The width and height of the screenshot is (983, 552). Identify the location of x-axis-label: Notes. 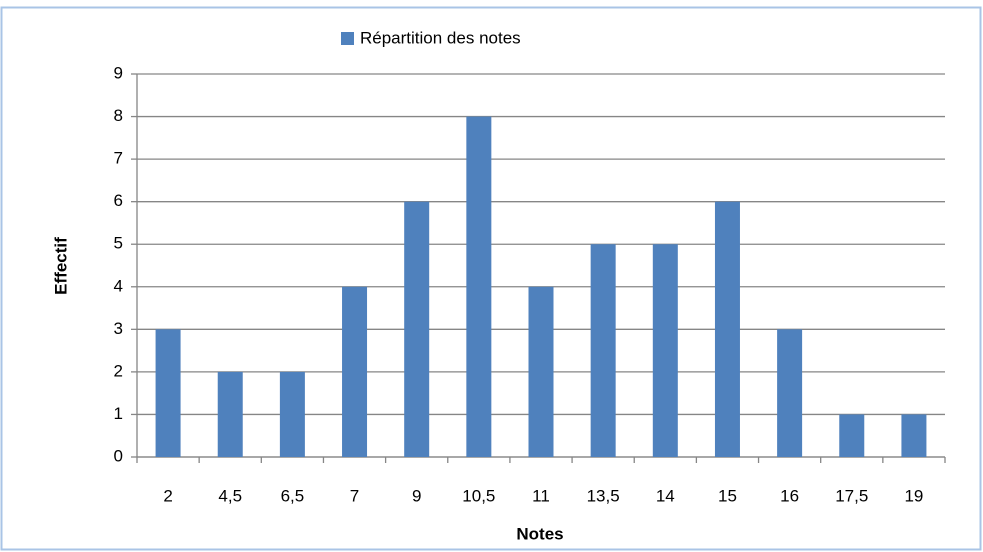
(539, 533).